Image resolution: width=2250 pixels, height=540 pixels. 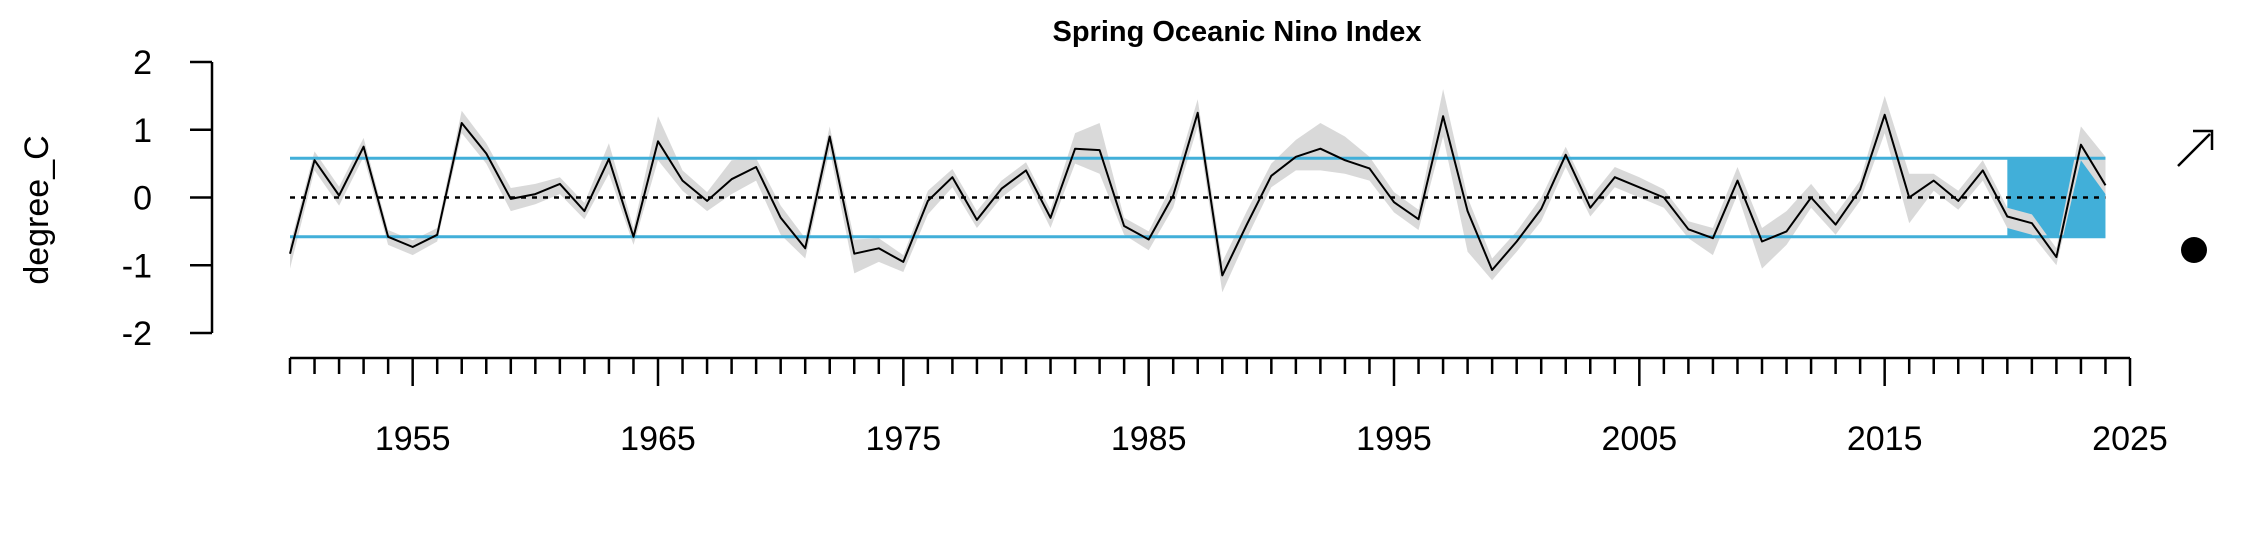 What do you see at coordinates (1198, 197) in the screenshot?
I see `reference-lines-group` at bounding box center [1198, 197].